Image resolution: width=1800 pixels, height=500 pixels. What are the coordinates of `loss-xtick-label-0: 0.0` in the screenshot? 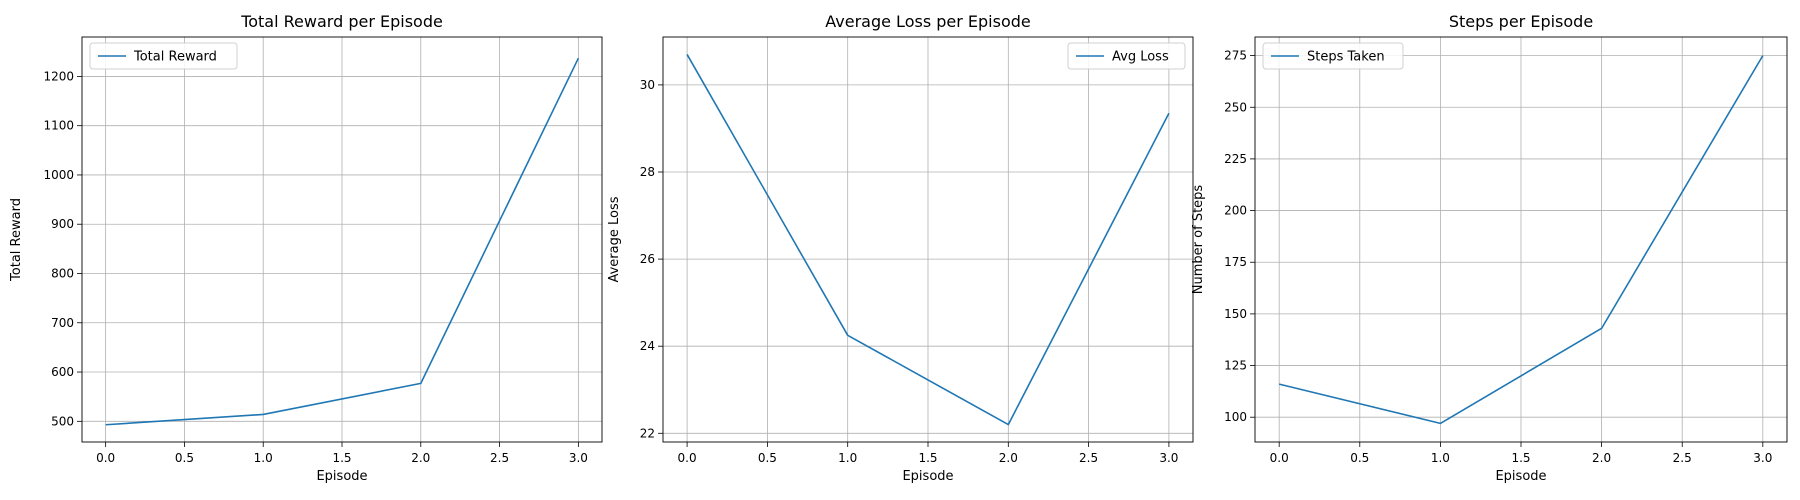 It's located at (687, 458).